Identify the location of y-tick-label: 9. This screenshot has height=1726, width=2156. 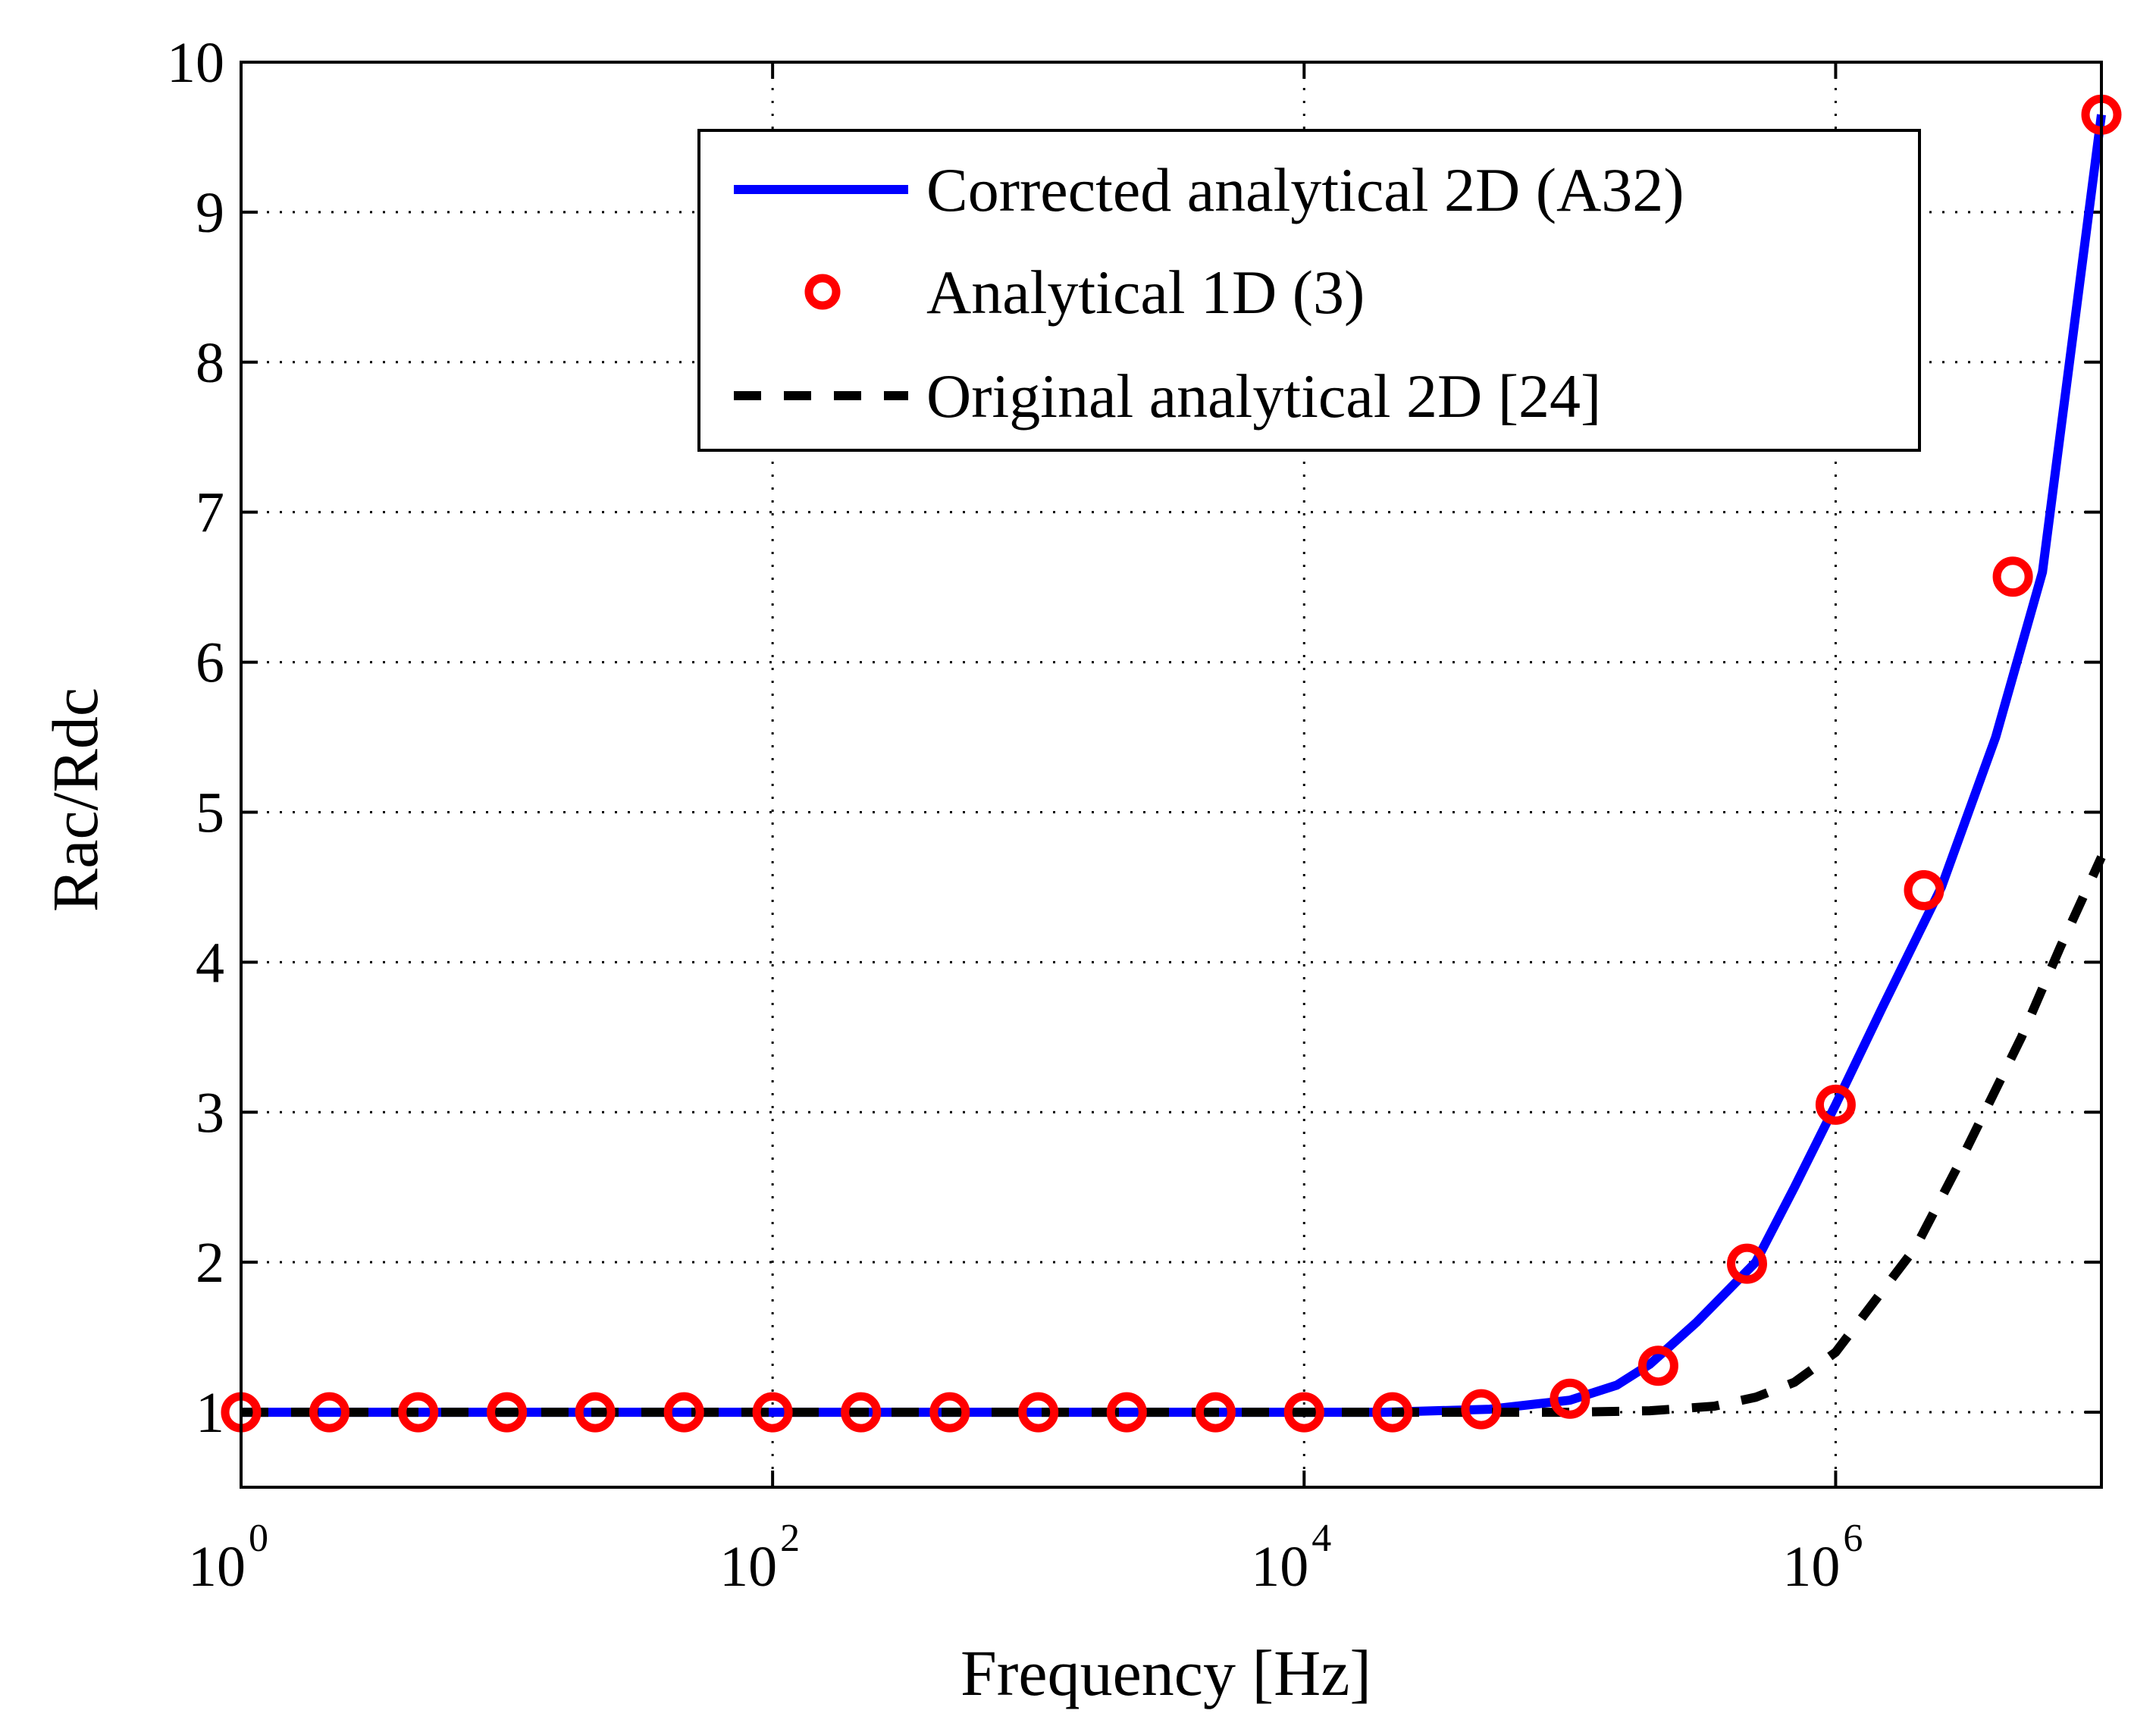
(210, 213).